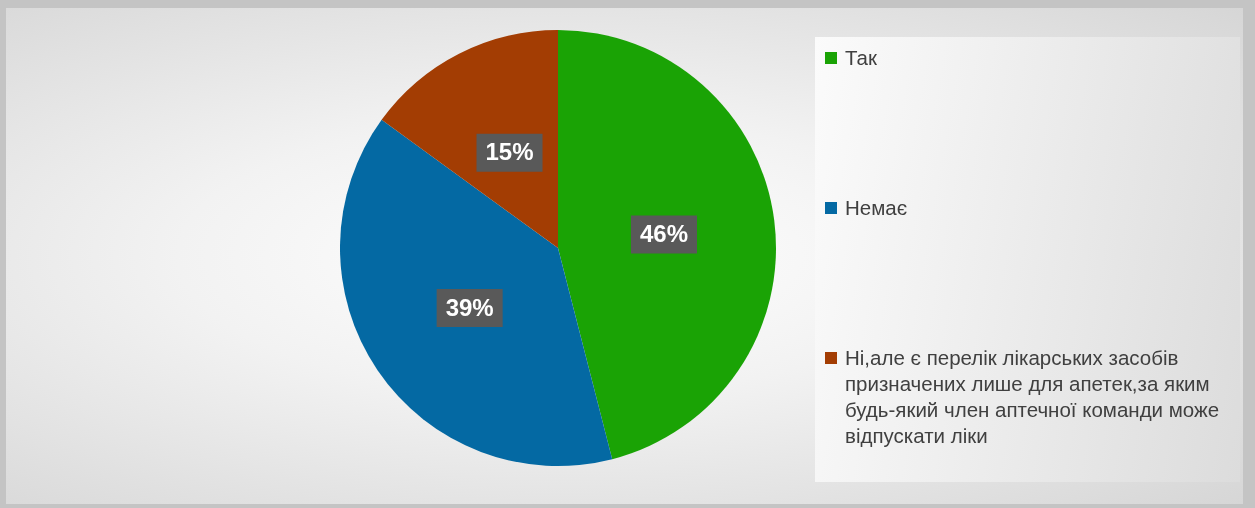  Describe the element at coordinates (876, 207) in the screenshot. I see `legend-label: Немає` at that location.